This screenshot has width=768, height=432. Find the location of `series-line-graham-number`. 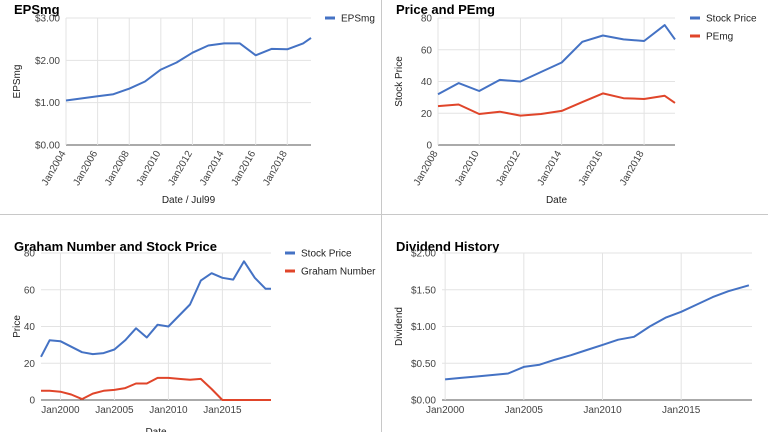

series-line-graham-number is located at coordinates (156, 388).